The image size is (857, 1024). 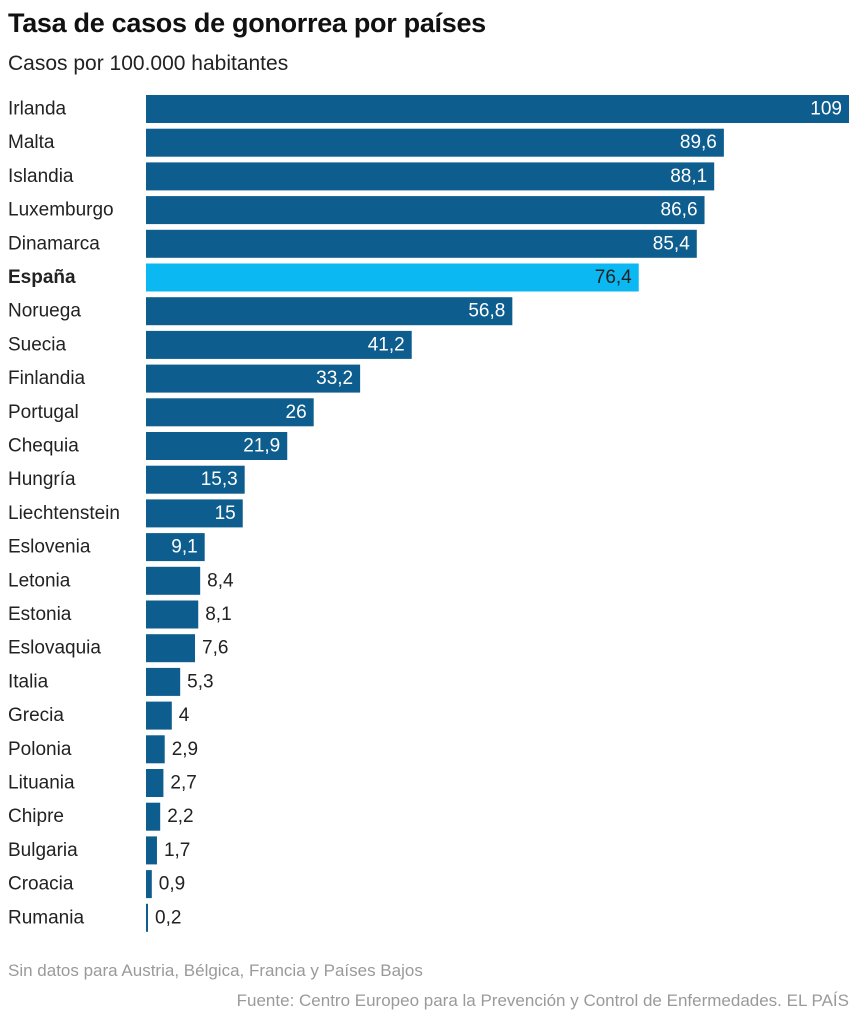 What do you see at coordinates (200, 681) in the screenshot?
I see `value-label: 5,3` at bounding box center [200, 681].